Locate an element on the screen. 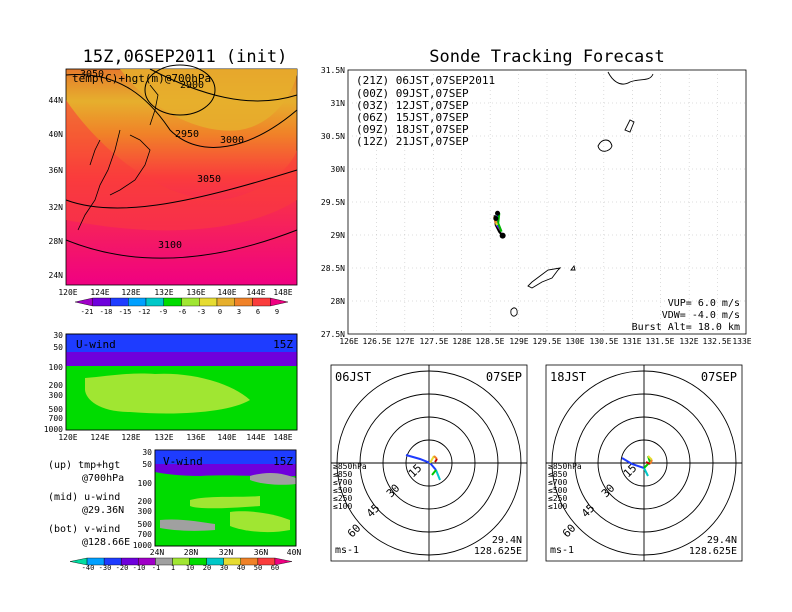  u-wind-label: U-wind is located at coordinates (96, 344).